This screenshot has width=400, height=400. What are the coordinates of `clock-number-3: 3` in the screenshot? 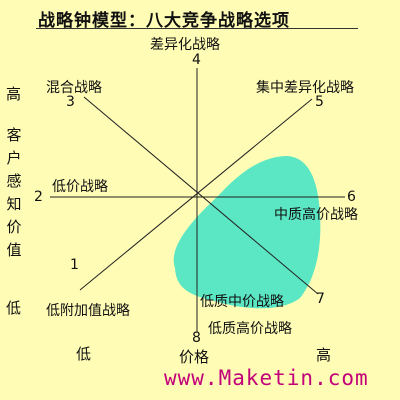 It's located at (70, 102).